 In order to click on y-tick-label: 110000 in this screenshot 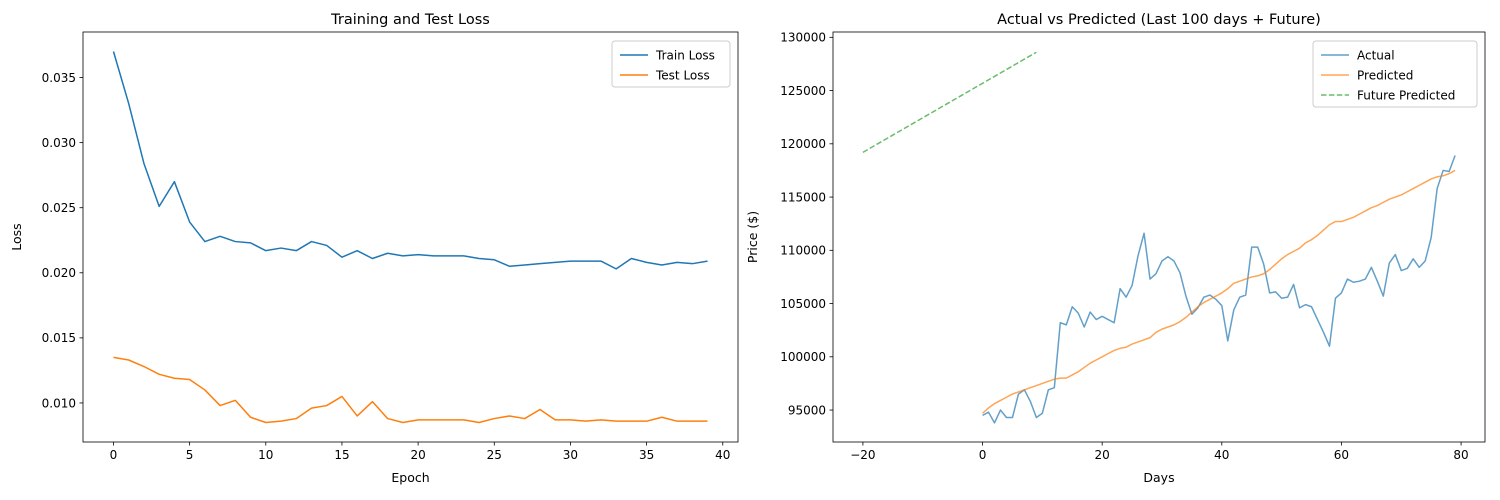, I will do `click(803, 251)`.